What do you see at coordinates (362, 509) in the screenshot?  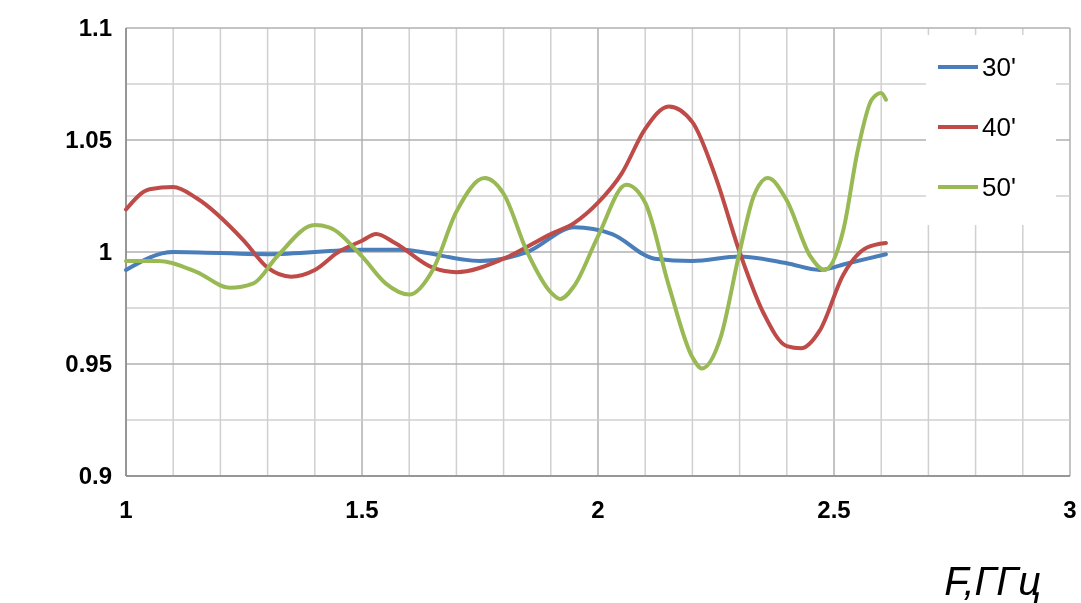 I see `x-tick-label: 1.5` at bounding box center [362, 509].